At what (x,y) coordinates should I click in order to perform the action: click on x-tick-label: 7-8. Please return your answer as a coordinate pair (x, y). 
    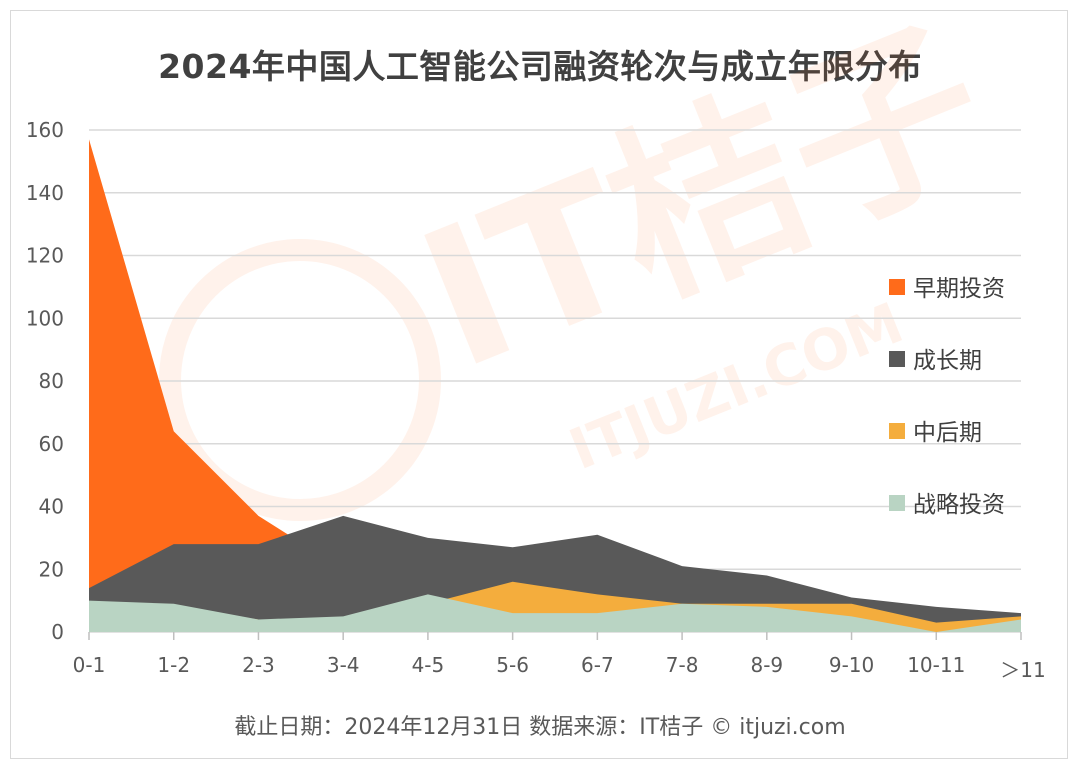
    Looking at the image, I should click on (682, 665).